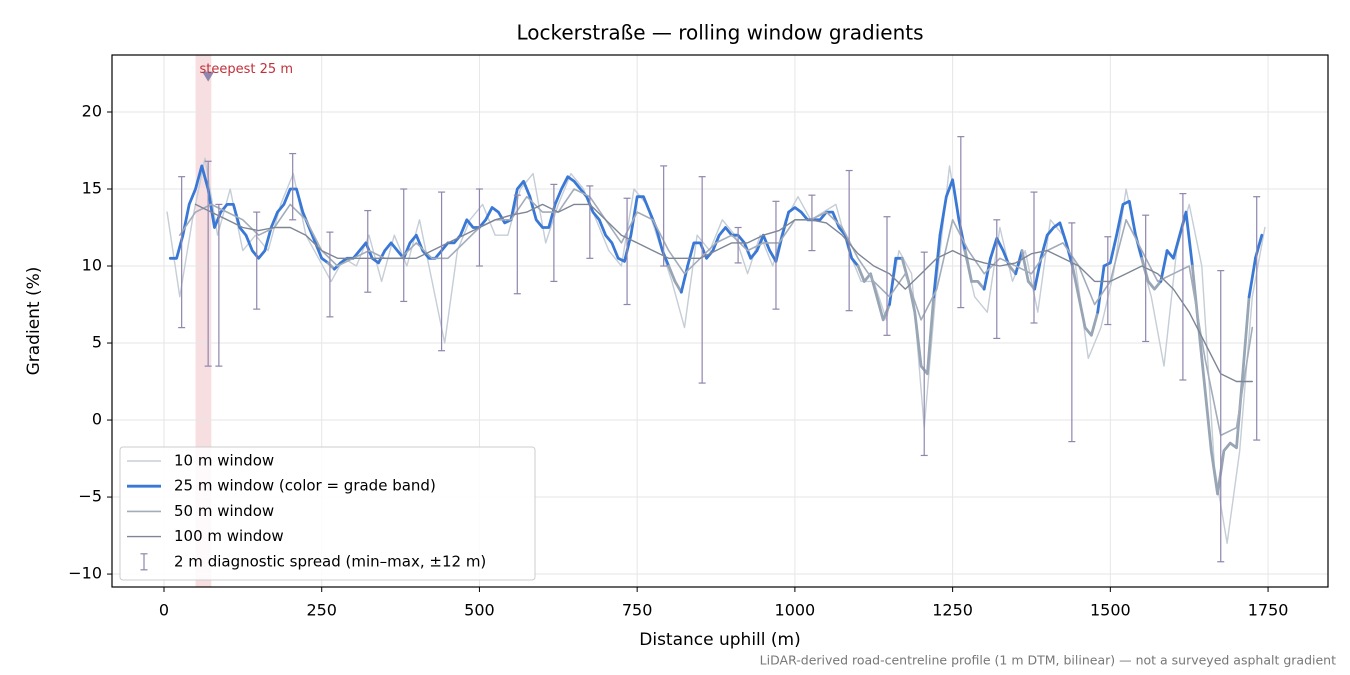 The height and width of the screenshot is (675, 1350). Describe the element at coordinates (1110, 610) in the screenshot. I see `x-tick-label: 1500` at that location.